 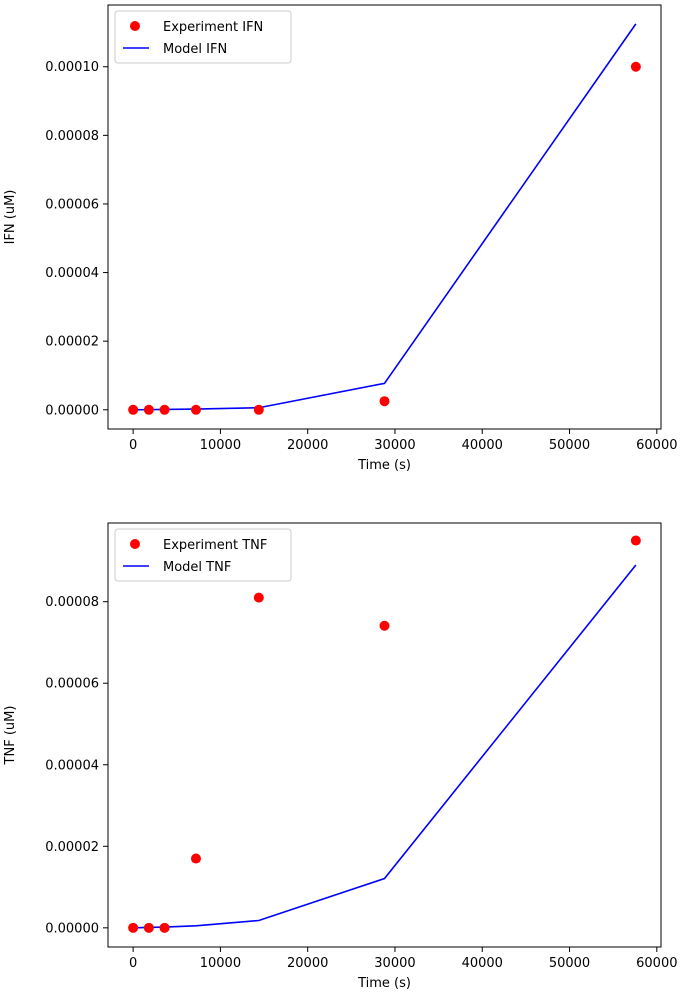 I want to click on legend: Experiment TNF Model TNF, so click(x=203, y=555).